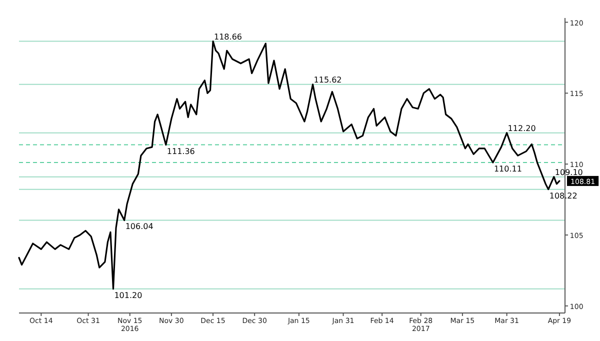 The height and width of the screenshot is (341, 600). What do you see at coordinates (328, 79) in the screenshot?
I see `annotation: 115.62` at bounding box center [328, 79].